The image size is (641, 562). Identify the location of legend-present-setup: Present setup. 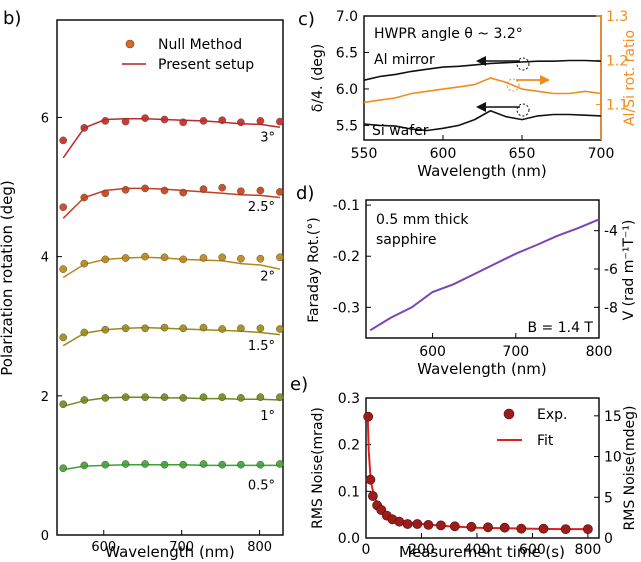
(206, 65).